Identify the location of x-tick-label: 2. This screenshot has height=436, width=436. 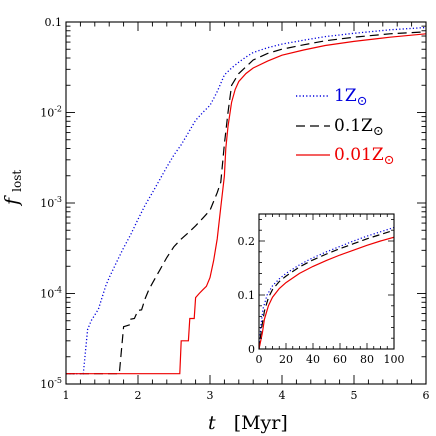
(138, 395).